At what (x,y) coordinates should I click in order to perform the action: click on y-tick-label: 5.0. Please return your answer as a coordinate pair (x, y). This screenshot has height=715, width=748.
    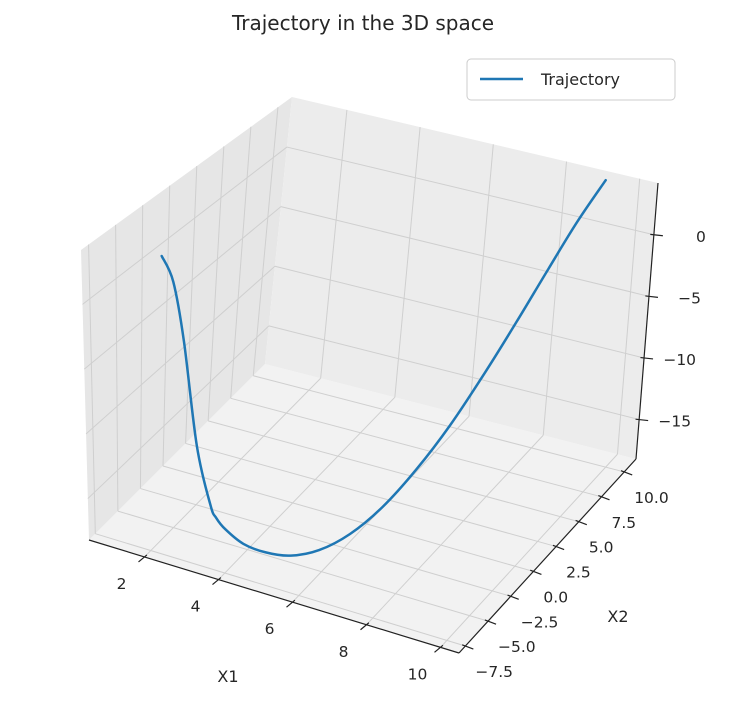
    Looking at the image, I should click on (601, 548).